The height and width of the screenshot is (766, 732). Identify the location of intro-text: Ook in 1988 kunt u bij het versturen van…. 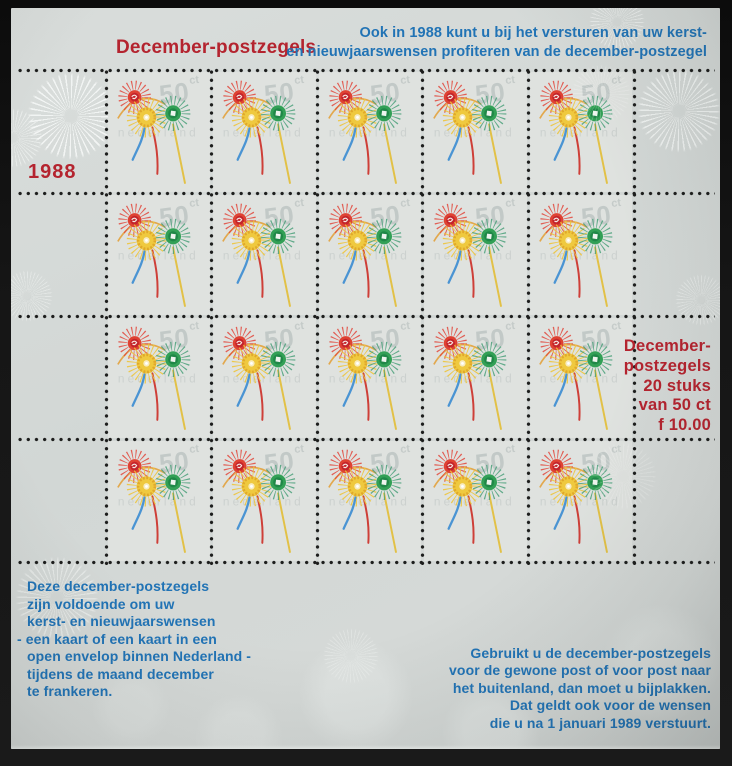
(496, 42).